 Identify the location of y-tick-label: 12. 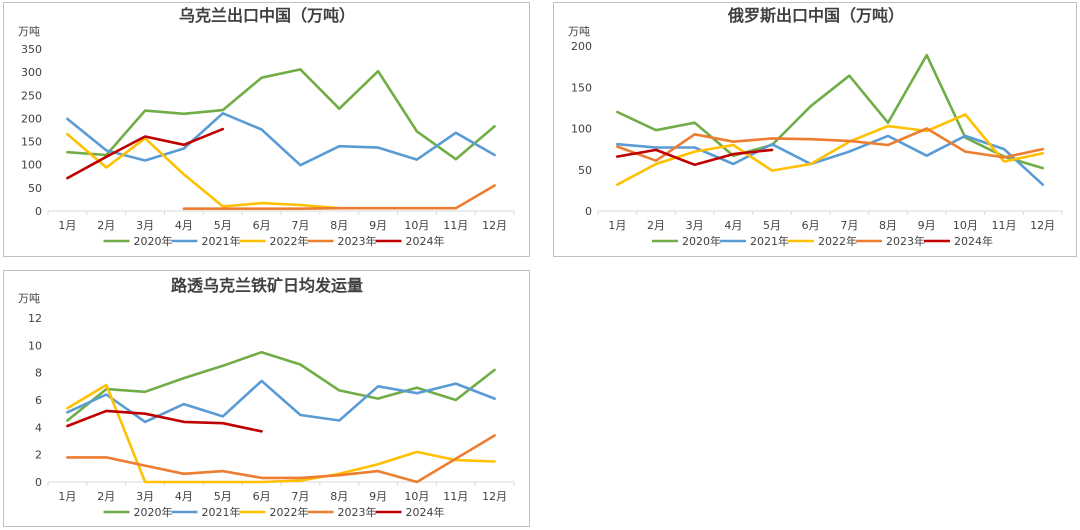
(35, 318).